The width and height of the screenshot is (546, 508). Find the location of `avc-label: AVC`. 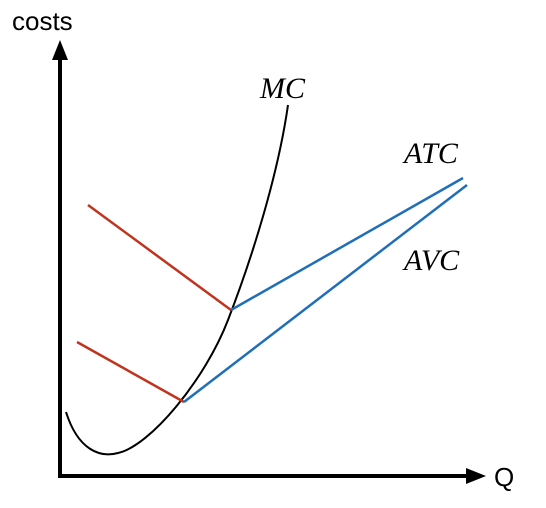

avc-label: AVC is located at coordinates (431, 260).